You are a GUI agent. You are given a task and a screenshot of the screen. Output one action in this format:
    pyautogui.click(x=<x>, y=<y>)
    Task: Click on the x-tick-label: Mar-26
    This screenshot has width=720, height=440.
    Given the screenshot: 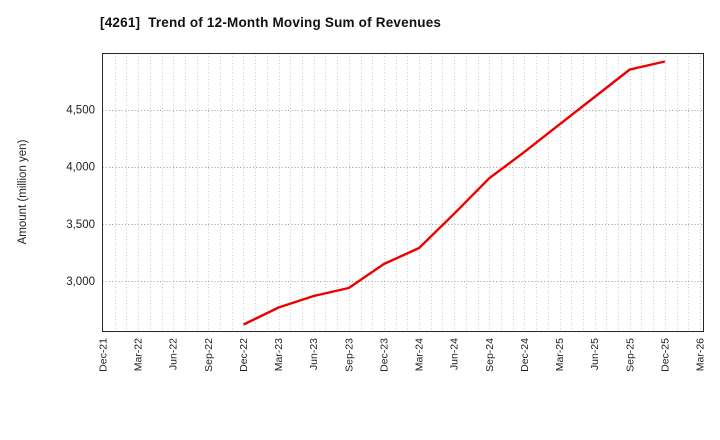 What is the action you would take?
    pyautogui.click(x=701, y=354)
    